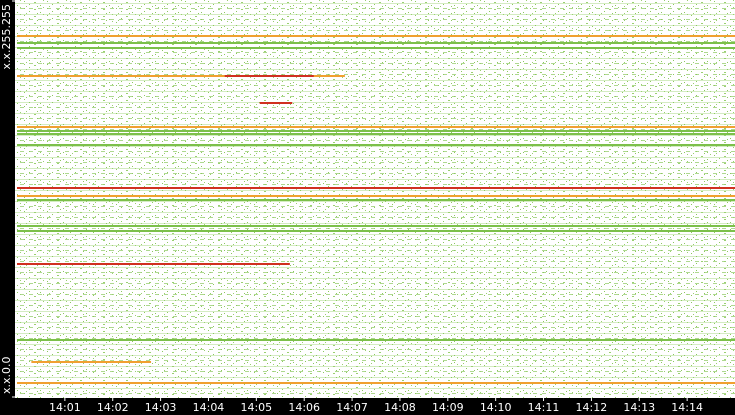  What do you see at coordinates (6, 375) in the screenshot?
I see `y-tick-label: x.x.0.0` at bounding box center [6, 375].